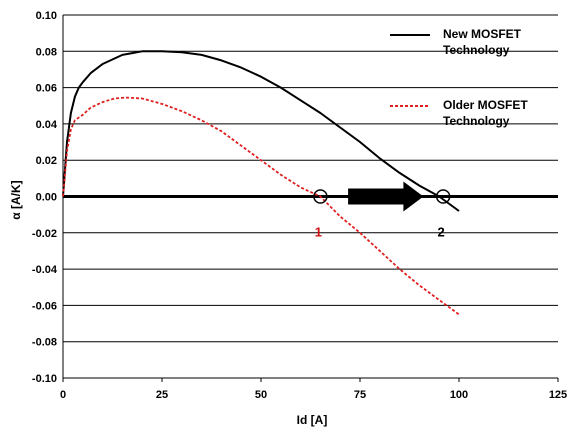 This screenshot has height=432, width=568. I want to click on x-tick-label: 125, so click(558, 395).